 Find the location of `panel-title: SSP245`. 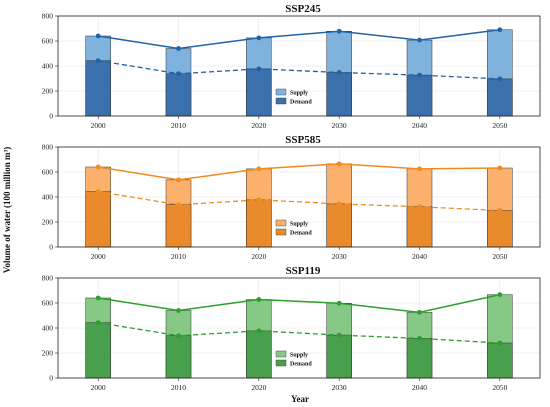

panel-title: SSP245 is located at coordinates (303, 9).